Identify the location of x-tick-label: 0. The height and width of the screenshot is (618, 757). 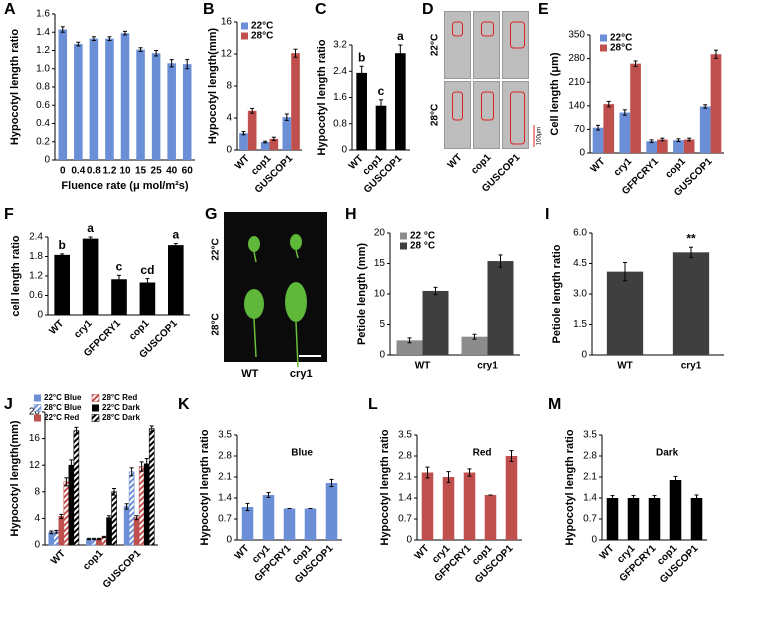
(63, 171).